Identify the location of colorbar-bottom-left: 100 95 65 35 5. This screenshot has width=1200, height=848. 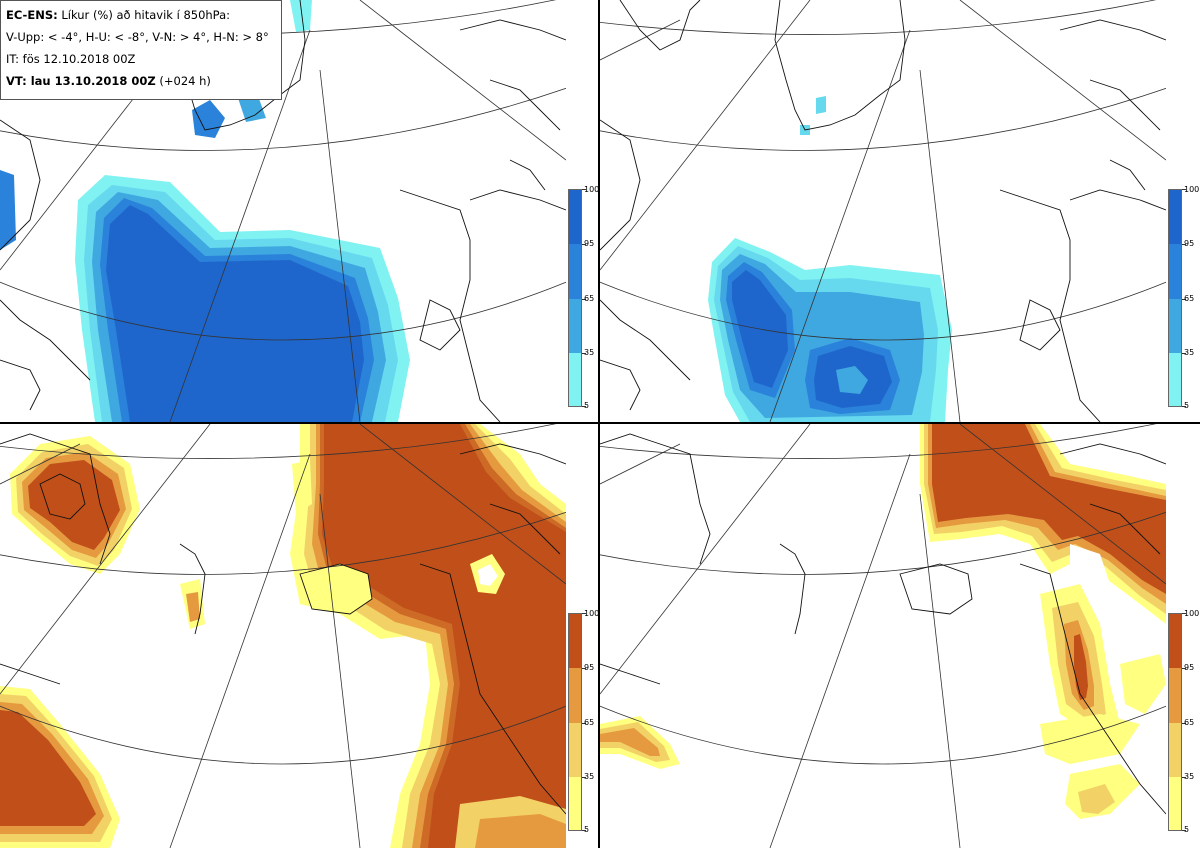
(584, 721).